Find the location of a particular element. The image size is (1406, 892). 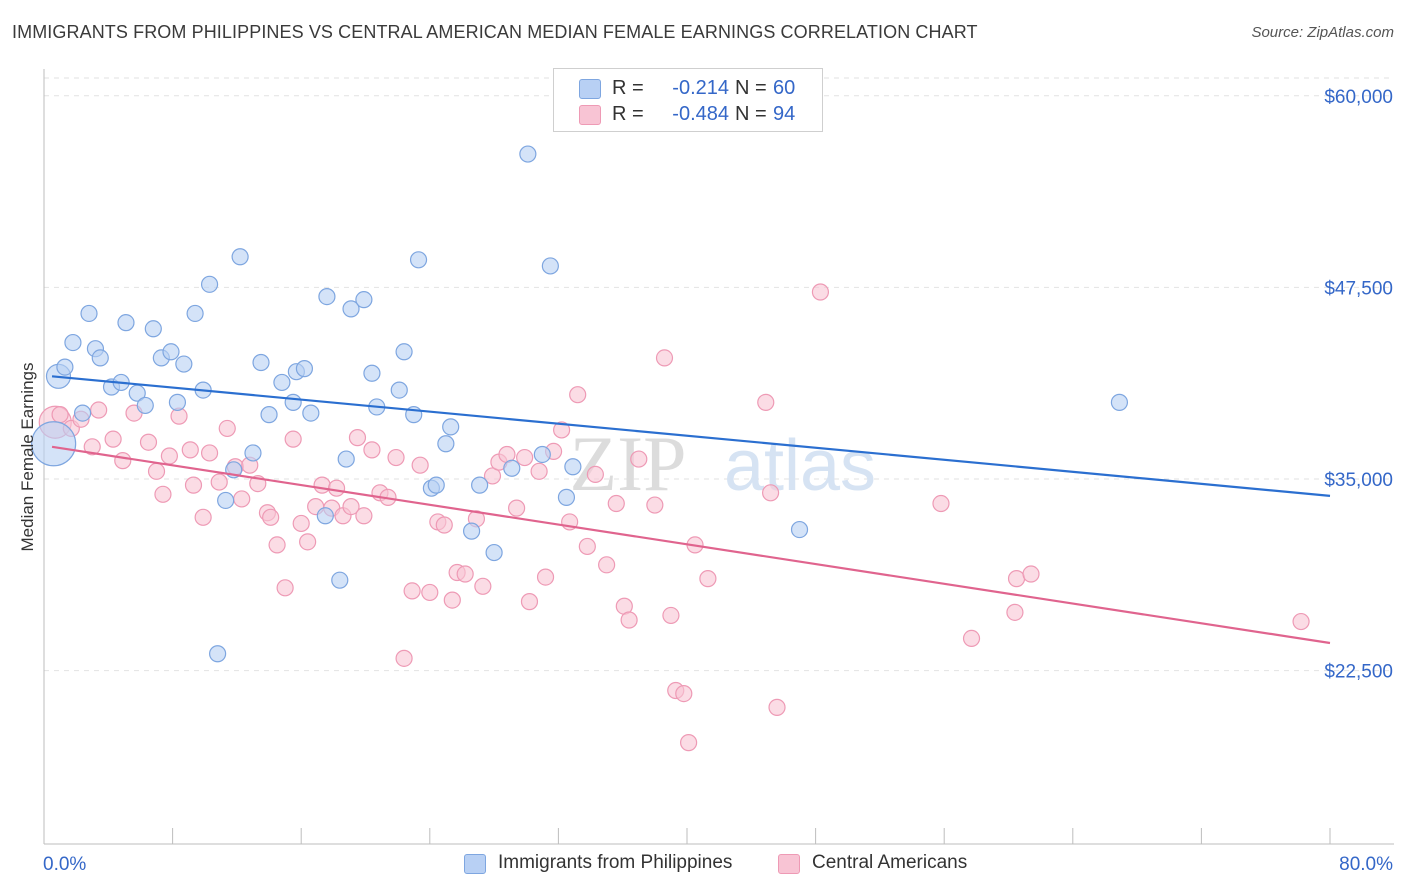

legend-row-philippines: R = -0.214 N = 60 is located at coordinates (688, 89).